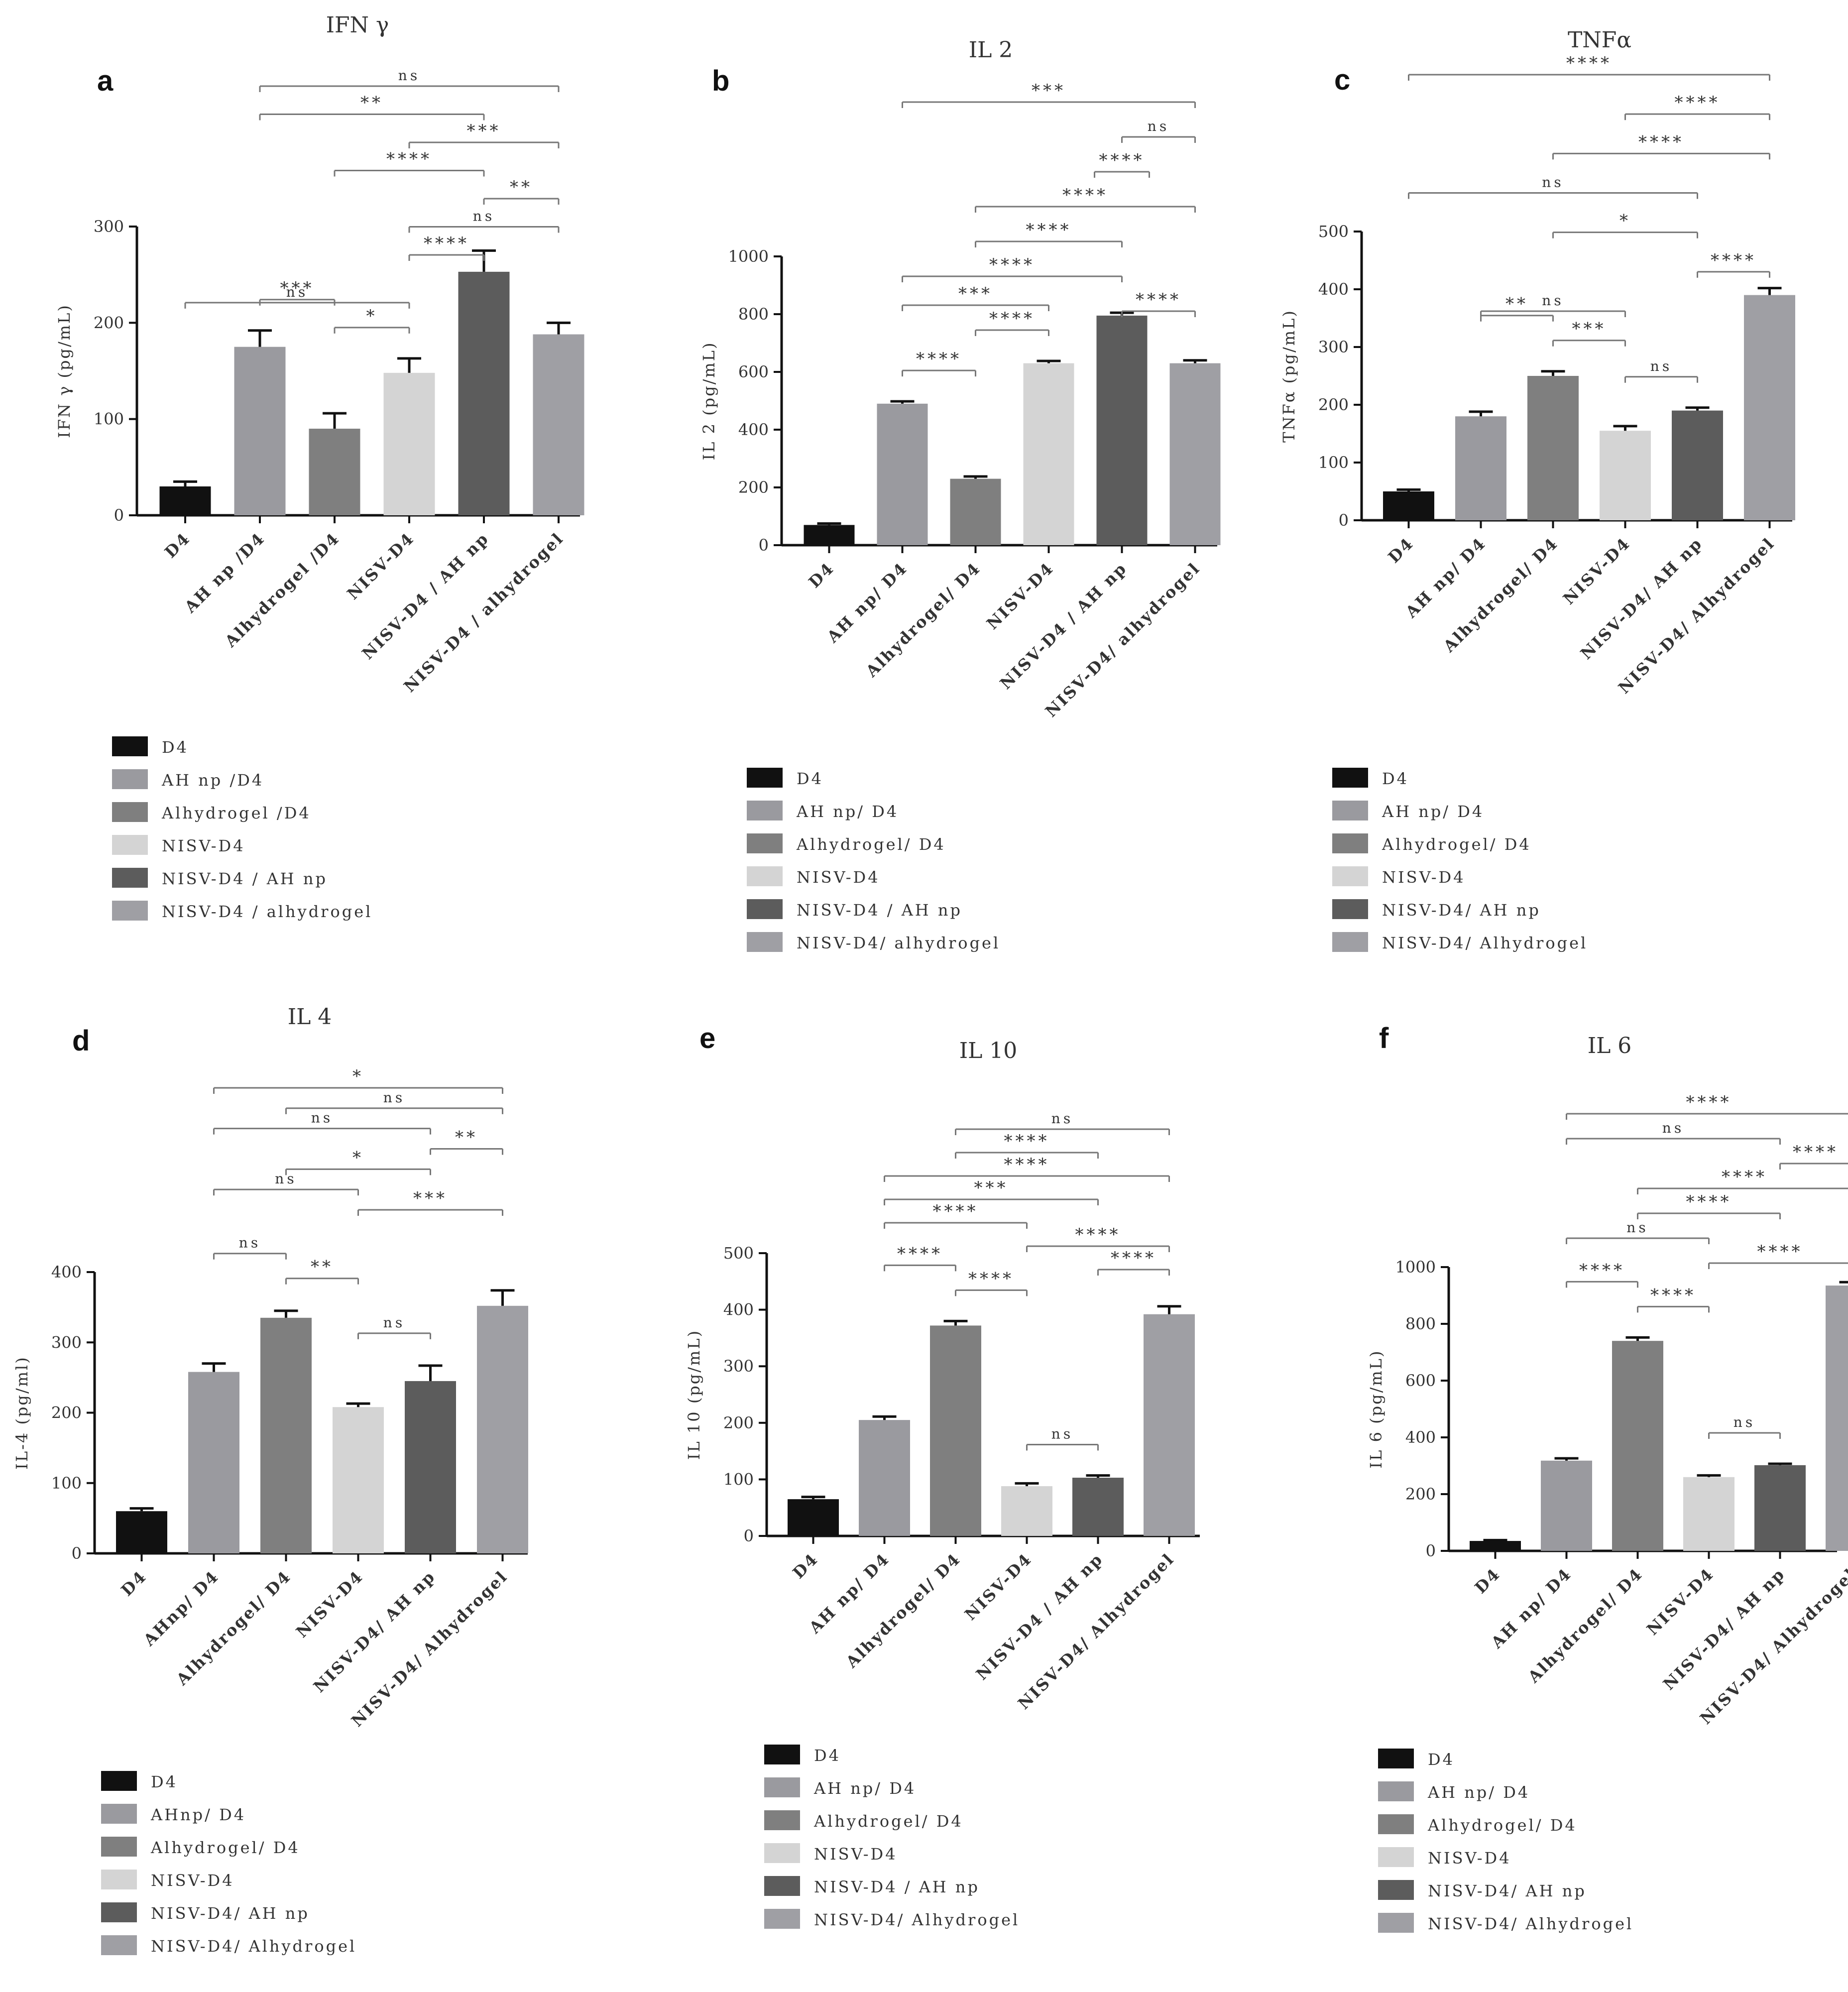  Describe the element at coordinates (1599, 40) in the screenshot. I see `chart-title: TNFα` at that location.